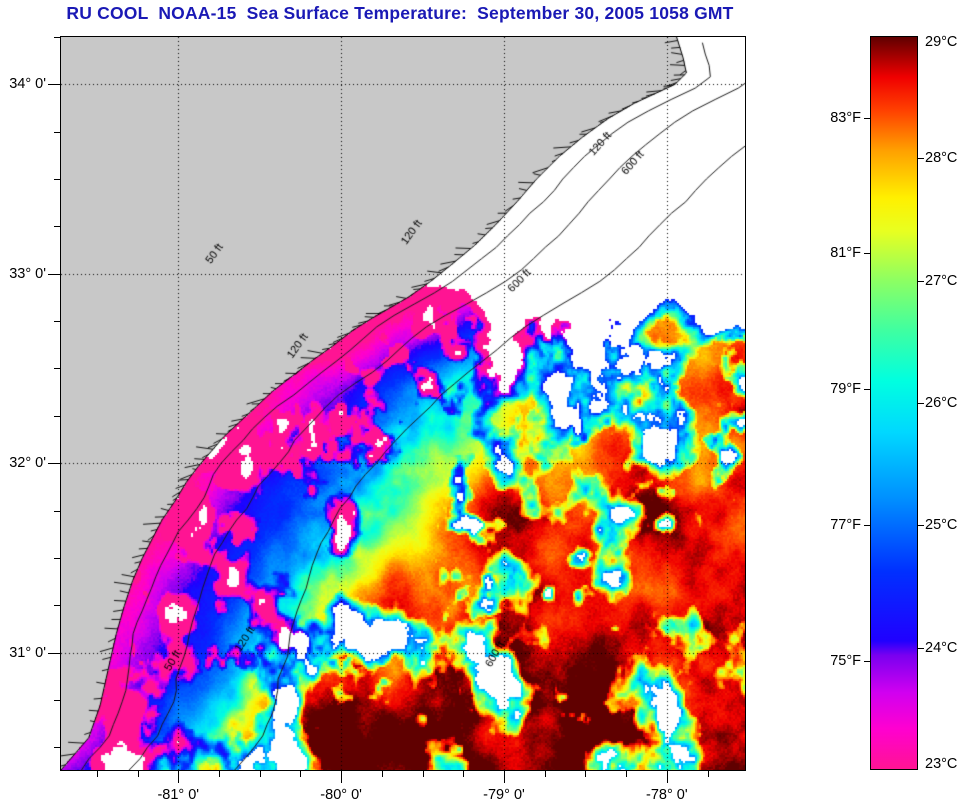 This screenshot has height=803, width=968. Describe the element at coordinates (27, 273) in the screenshot. I see `y-axis-tick-label: 33° 0'` at that location.